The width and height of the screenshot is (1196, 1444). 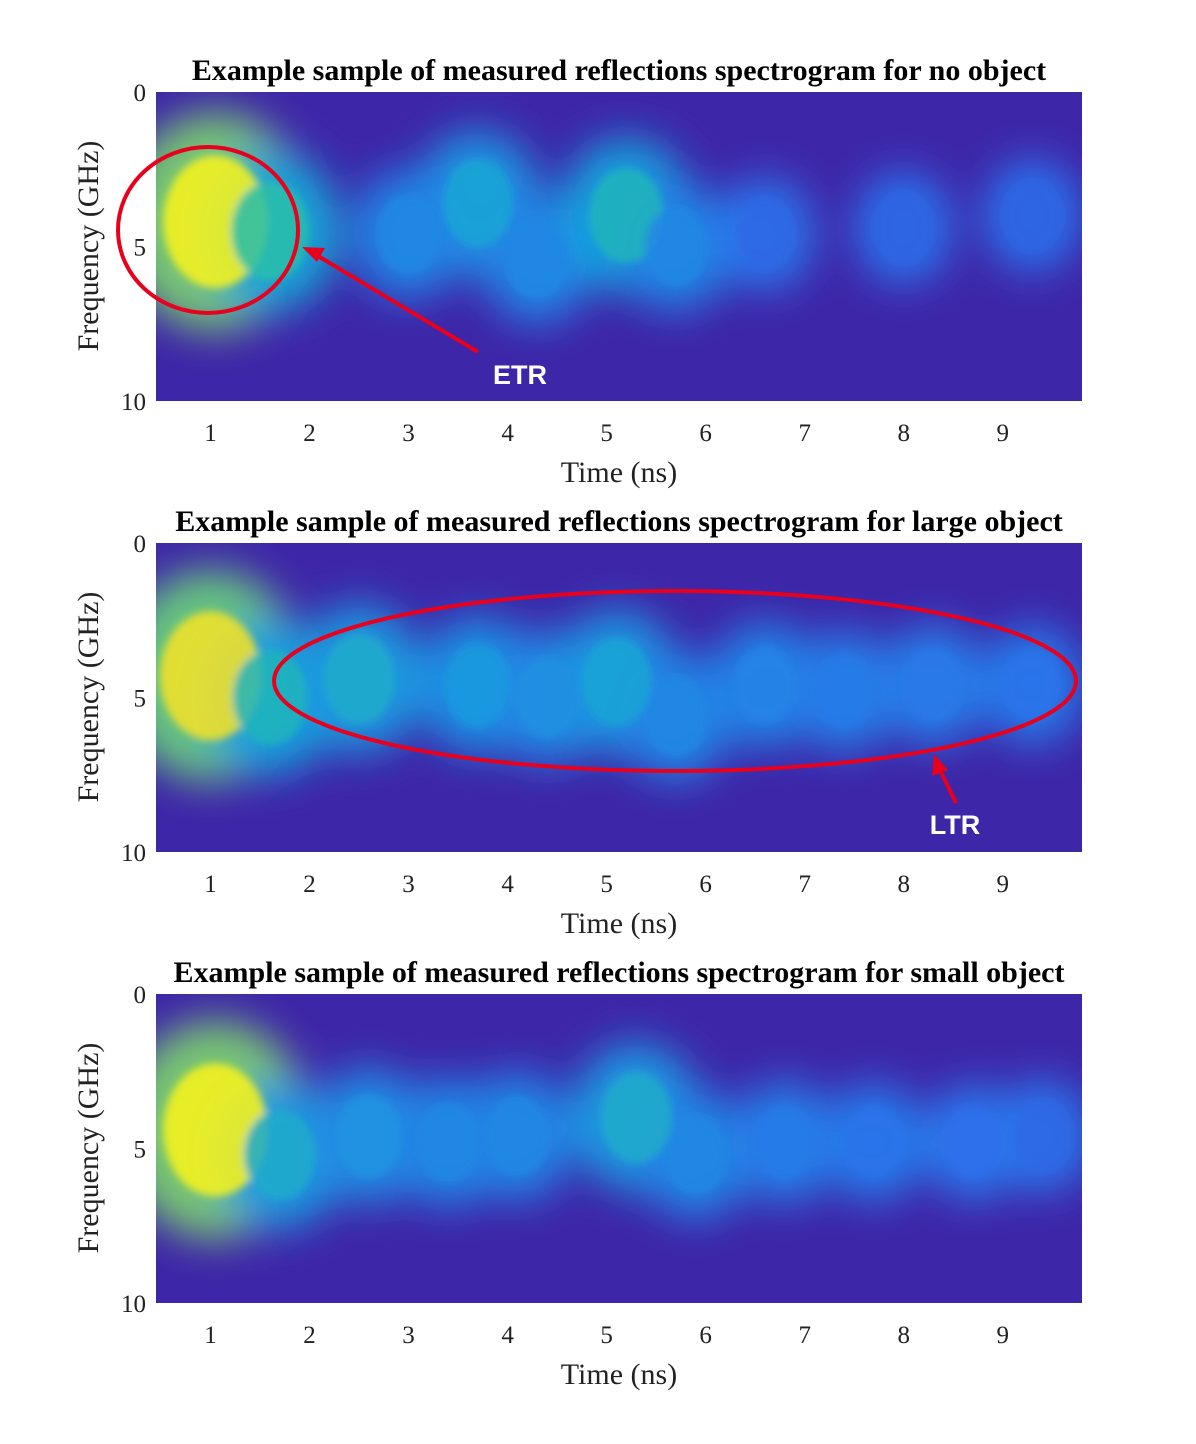 What do you see at coordinates (208, 230) in the screenshot?
I see `etr-marker-circle` at bounding box center [208, 230].